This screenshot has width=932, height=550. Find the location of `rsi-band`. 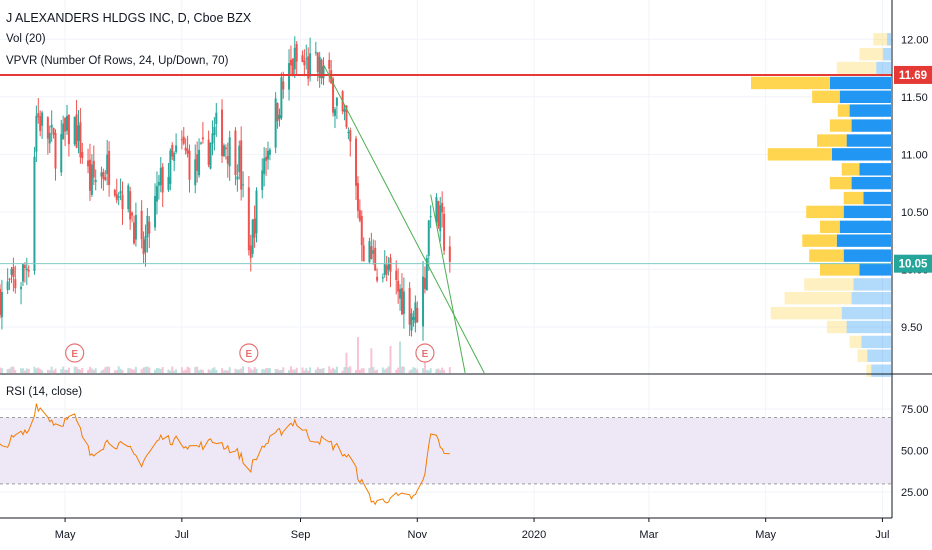

rsi-band is located at coordinates (446, 450).